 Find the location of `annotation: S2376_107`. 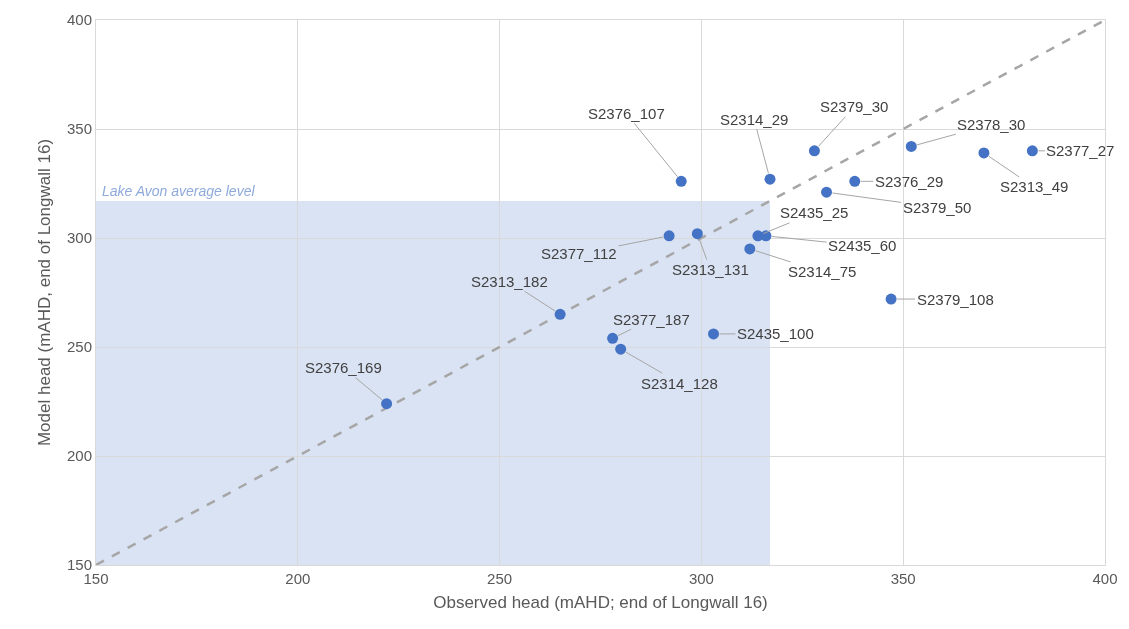

annotation: S2376_107 is located at coordinates (626, 113).